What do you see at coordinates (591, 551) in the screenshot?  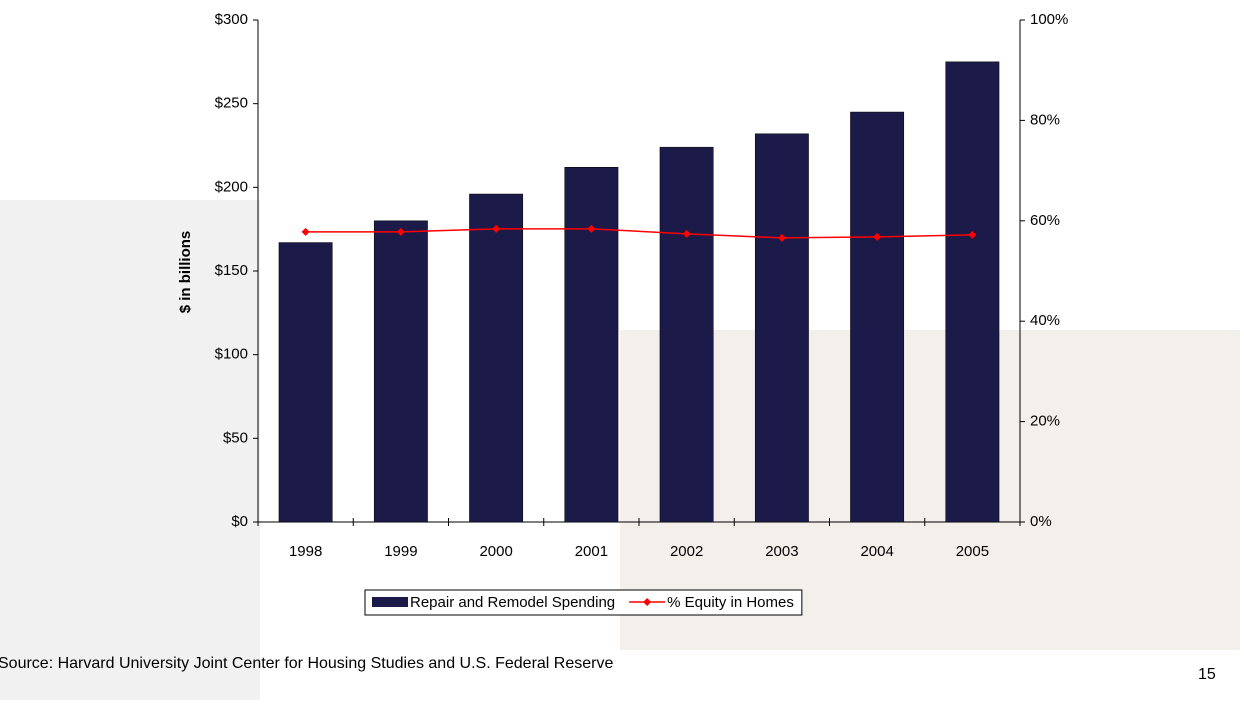 I see `x-tick-label: 2001` at bounding box center [591, 551].